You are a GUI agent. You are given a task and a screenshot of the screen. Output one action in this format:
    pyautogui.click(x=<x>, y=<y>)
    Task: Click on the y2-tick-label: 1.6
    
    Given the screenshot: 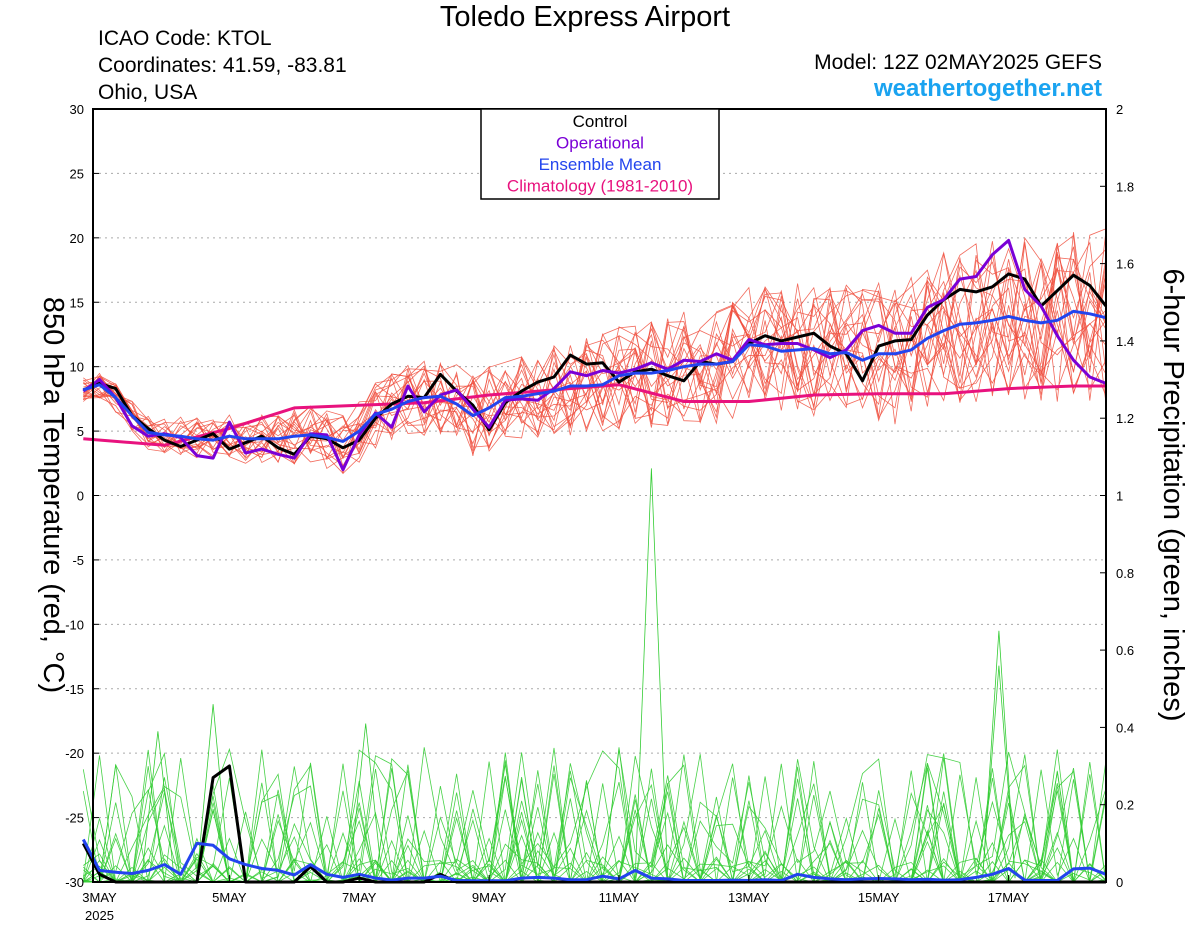 What is the action you would take?
    pyautogui.click(x=1125, y=264)
    